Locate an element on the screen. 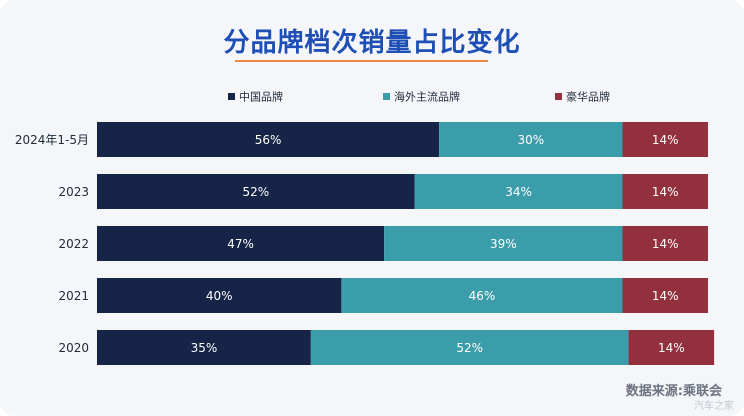  data-source-note: 数据来源:乘联会 is located at coordinates (673, 391).